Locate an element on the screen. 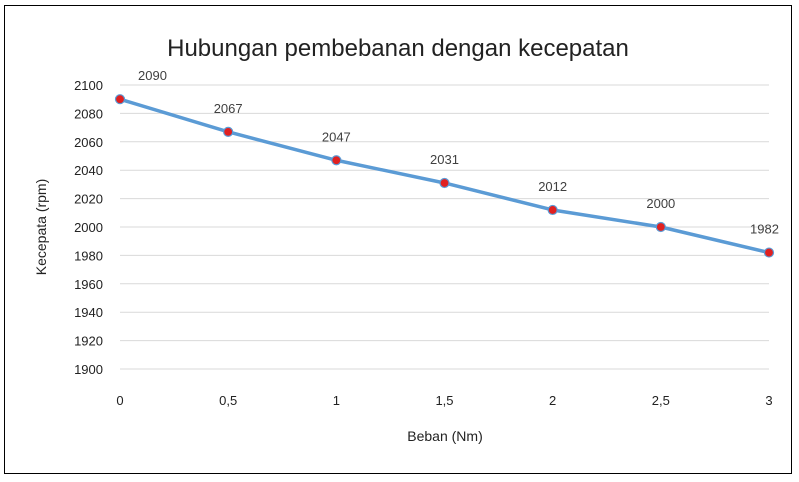 This screenshot has width=799, height=482. y-axis-label: Kecepata (rpm) is located at coordinates (41, 227).